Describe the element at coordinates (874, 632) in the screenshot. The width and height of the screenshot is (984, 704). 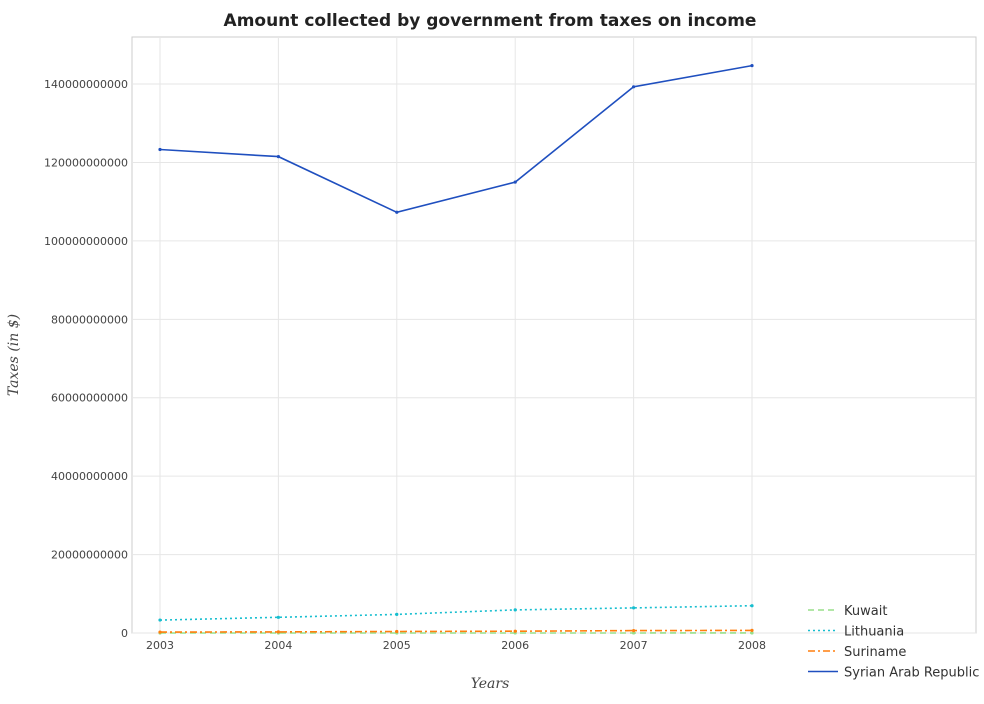
I see `legend-label: Lithuania` at that location.